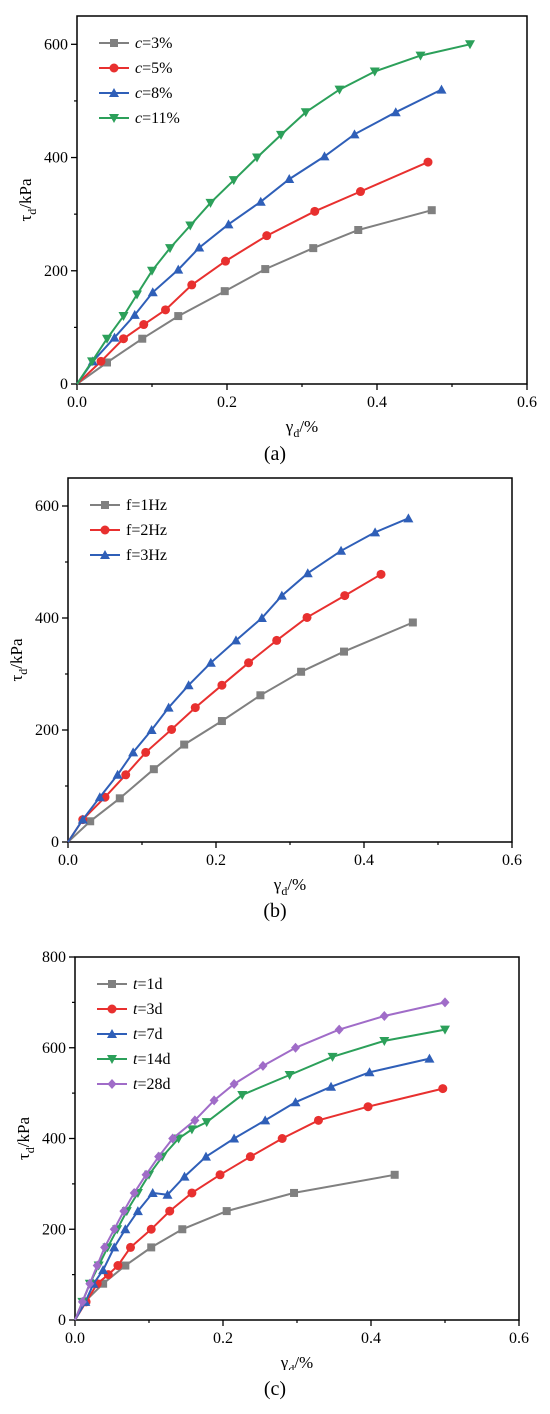  I want to click on legend-entry-label: c=8%, so click(153, 93).